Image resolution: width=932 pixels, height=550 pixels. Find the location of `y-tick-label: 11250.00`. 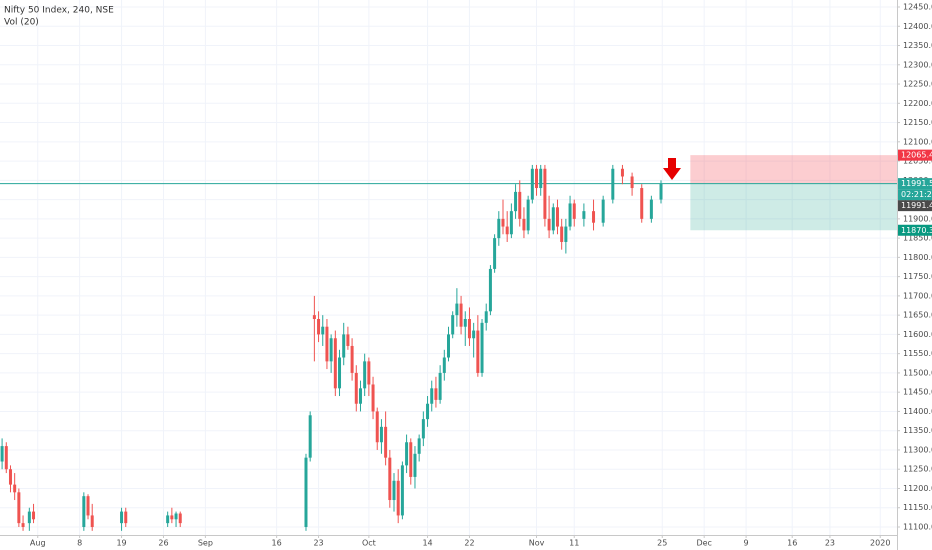

y-tick-label: 11250.00 is located at coordinates (917, 469).